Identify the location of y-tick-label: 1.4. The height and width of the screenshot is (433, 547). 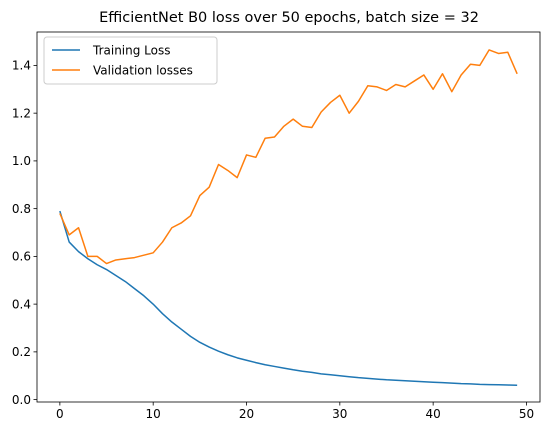
(21, 66).